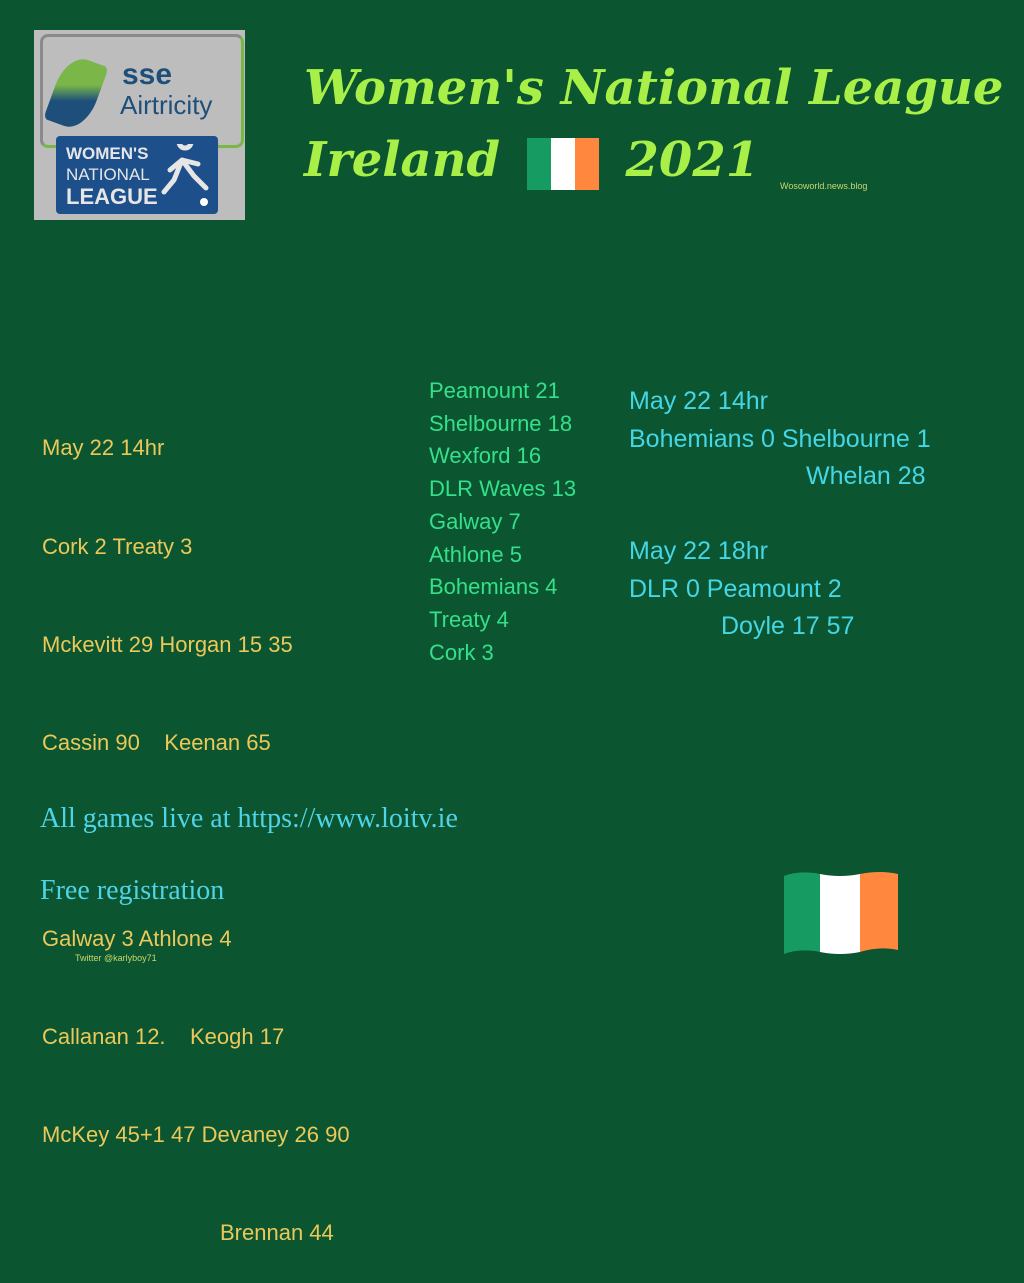 This screenshot has width=1024, height=1283. I want to click on match-score: Bohemians 0 Shelbourne 1, so click(780, 438).